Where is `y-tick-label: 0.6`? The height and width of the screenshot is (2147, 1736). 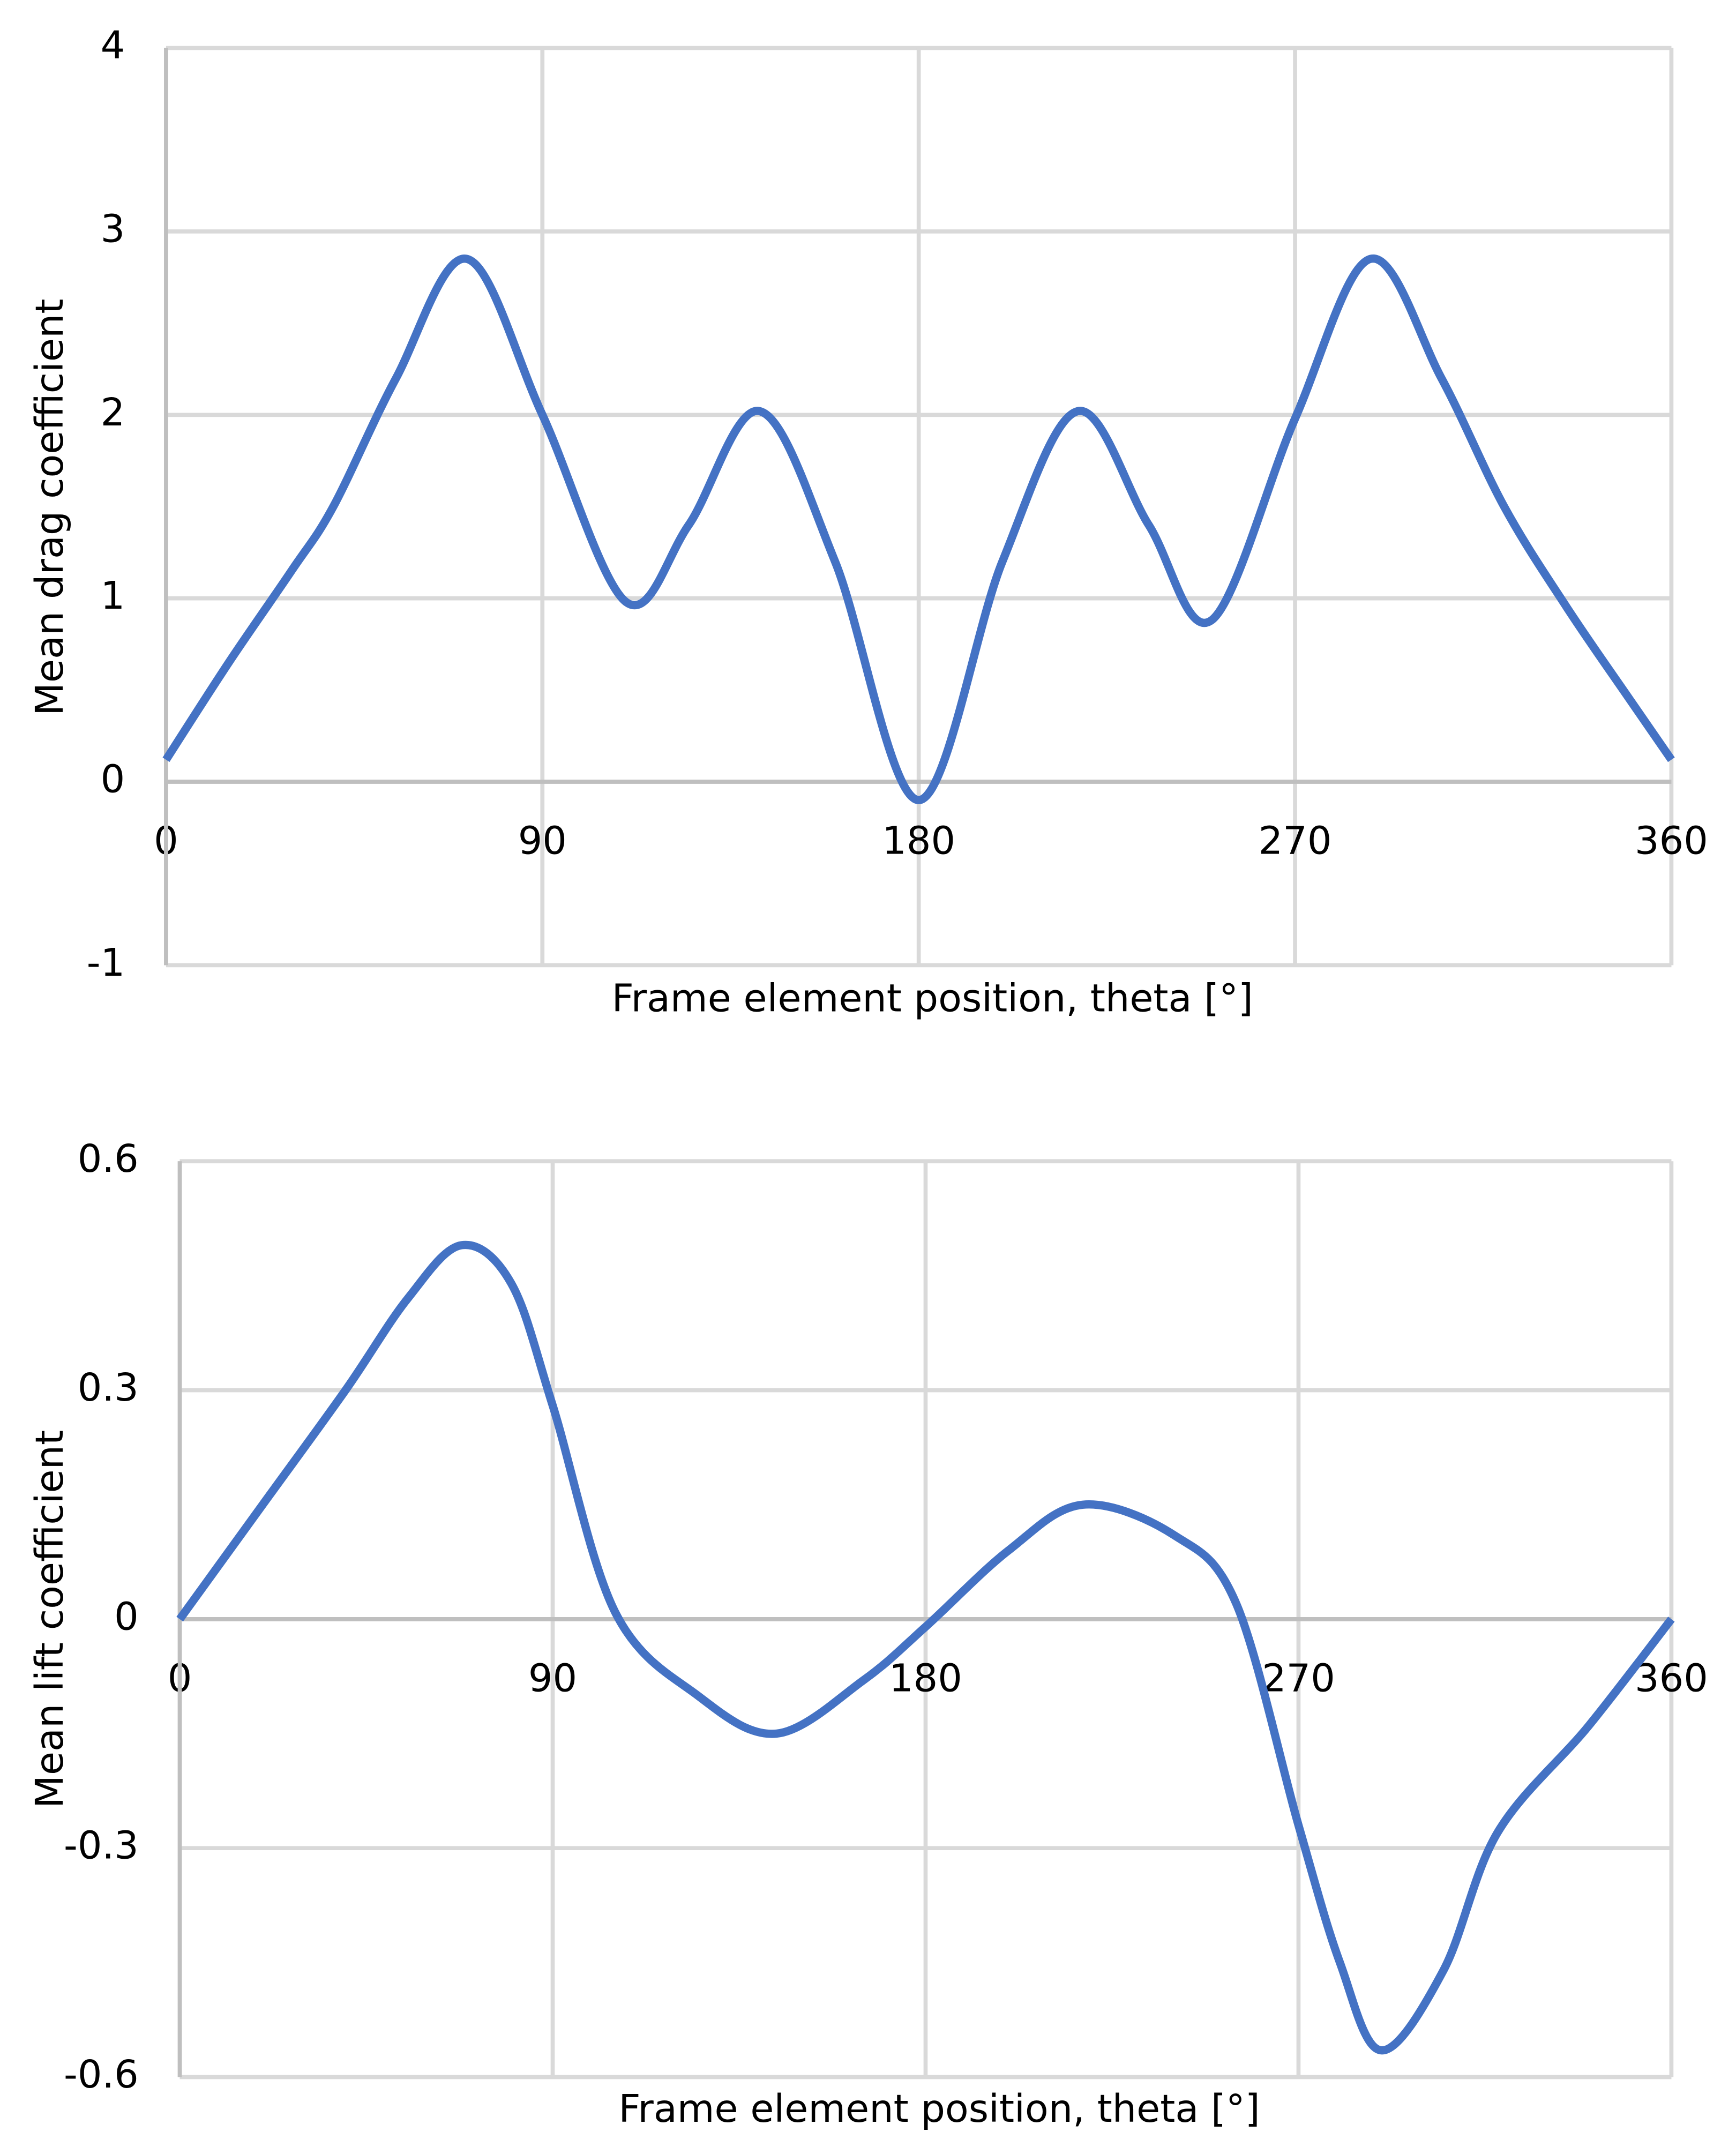
y-tick-label: 0.6 is located at coordinates (108, 1158).